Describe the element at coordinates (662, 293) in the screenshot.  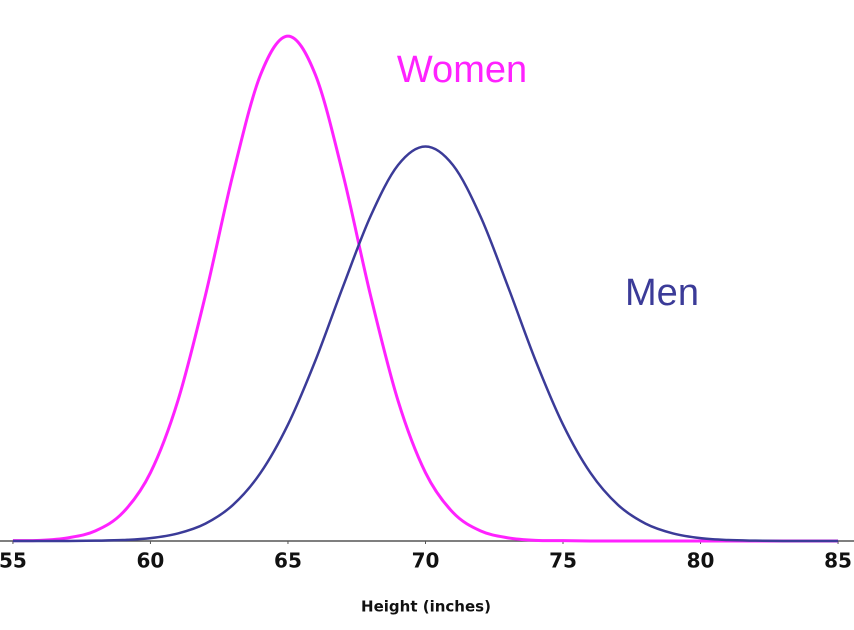
I see `series-label: Men` at that location.